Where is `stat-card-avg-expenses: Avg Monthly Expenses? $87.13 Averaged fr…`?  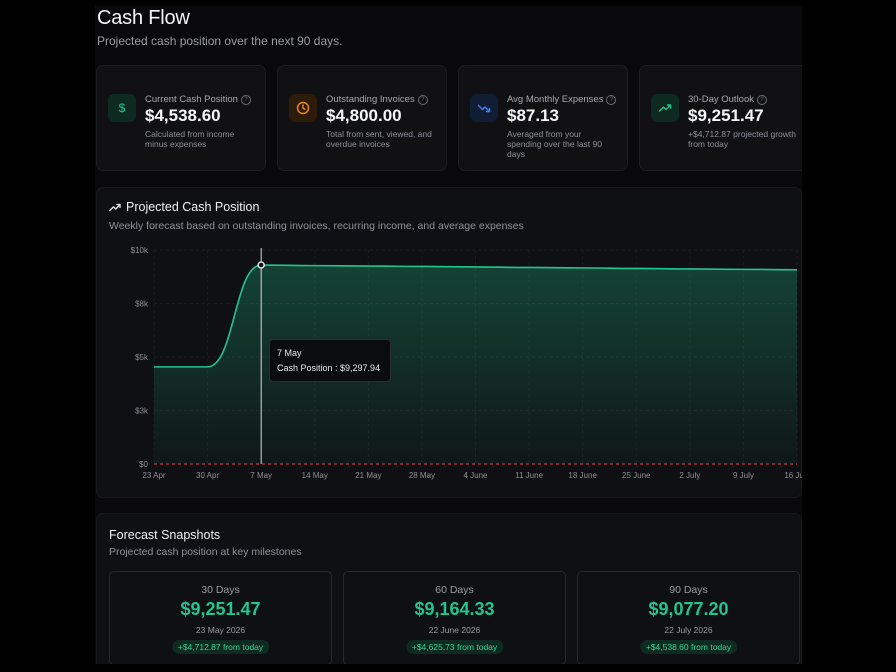 stat-card-avg-expenses: Avg Monthly Expenses? $87.13 Averaged fr… is located at coordinates (543, 118).